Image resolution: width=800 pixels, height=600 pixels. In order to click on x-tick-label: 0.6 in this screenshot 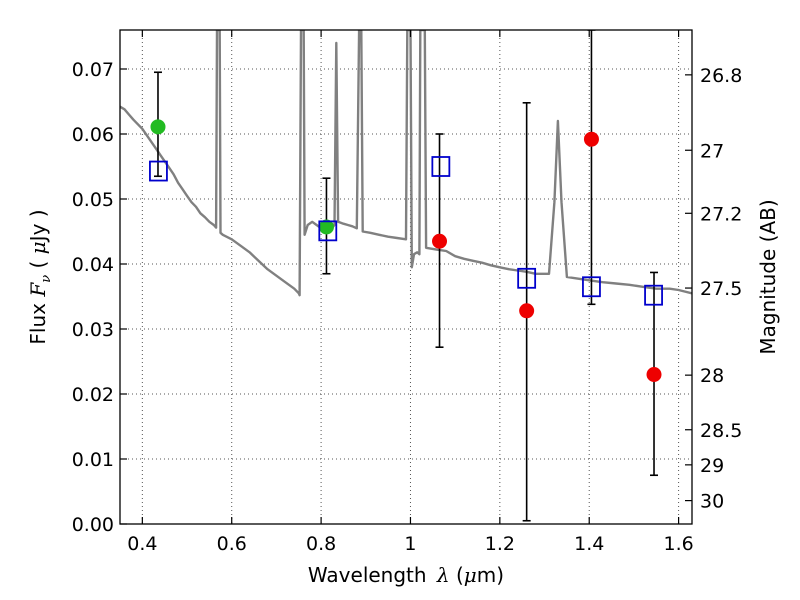, I will do `click(232, 544)`.